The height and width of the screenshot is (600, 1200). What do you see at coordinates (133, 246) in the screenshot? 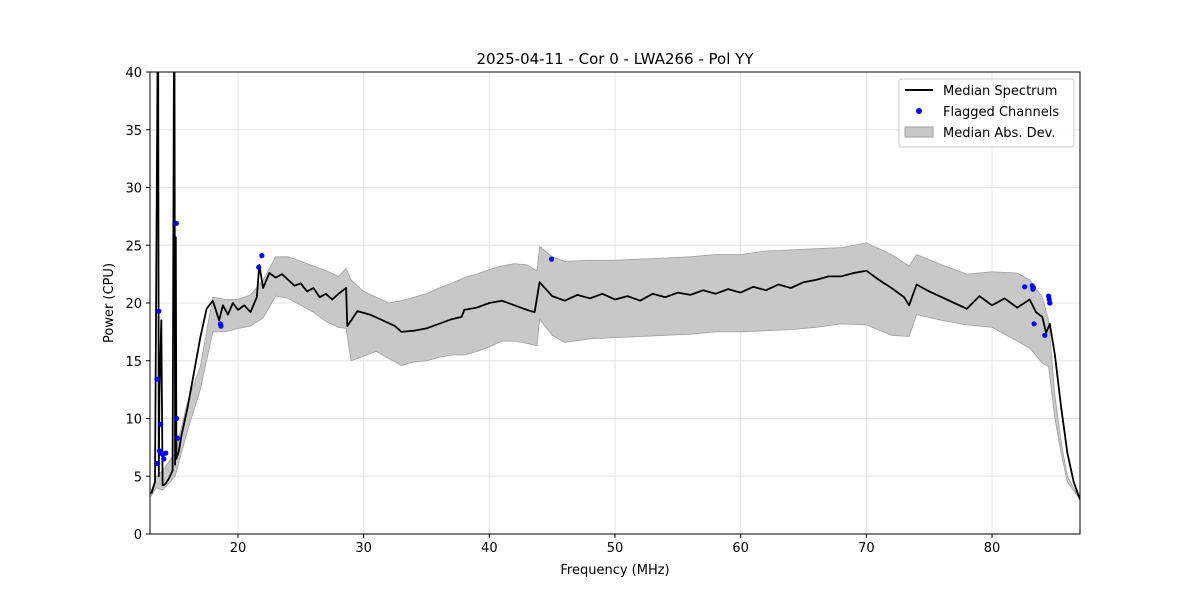
I see `y-tick-label: 25` at bounding box center [133, 246].